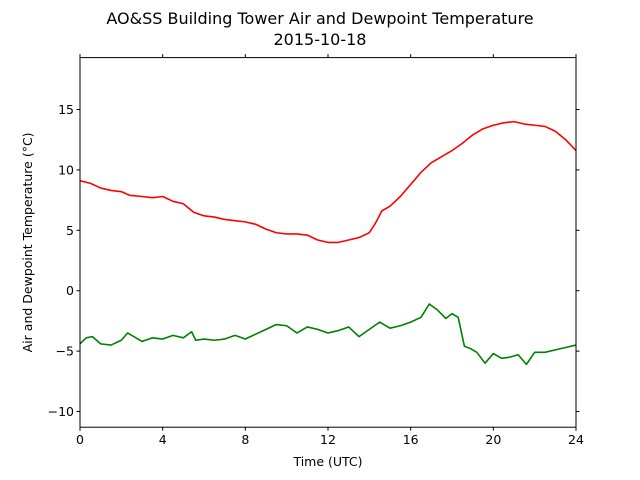  What do you see at coordinates (80, 439) in the screenshot?
I see `x-tick-label: 0` at bounding box center [80, 439].